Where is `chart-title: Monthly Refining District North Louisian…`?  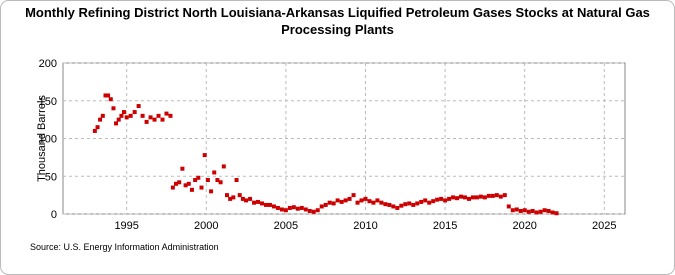 chart-title: Monthly Refining District North Louisian… is located at coordinates (337, 21).